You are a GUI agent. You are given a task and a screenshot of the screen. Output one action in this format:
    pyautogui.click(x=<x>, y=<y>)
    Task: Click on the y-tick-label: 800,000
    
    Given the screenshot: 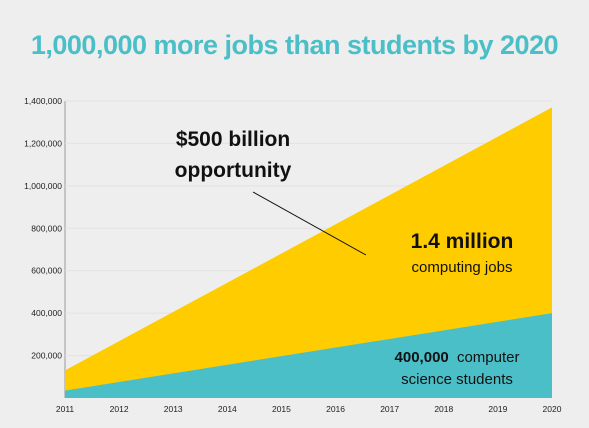 What is the action you would take?
    pyautogui.click(x=46, y=228)
    